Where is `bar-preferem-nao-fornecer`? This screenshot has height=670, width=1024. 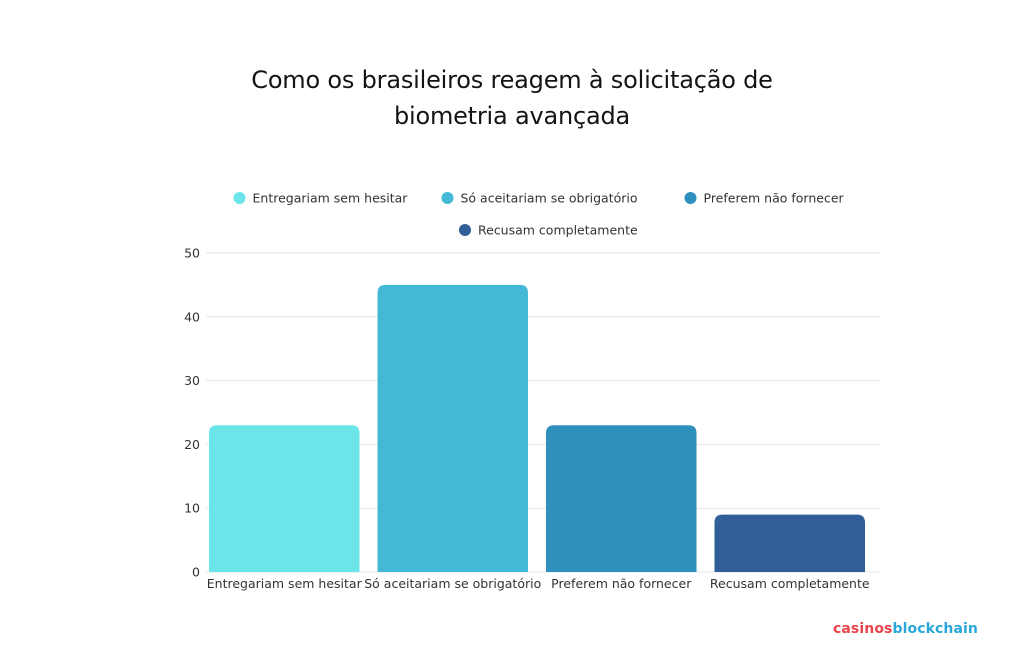
bar-preferem-nao-fornecer is located at coordinates (621, 498).